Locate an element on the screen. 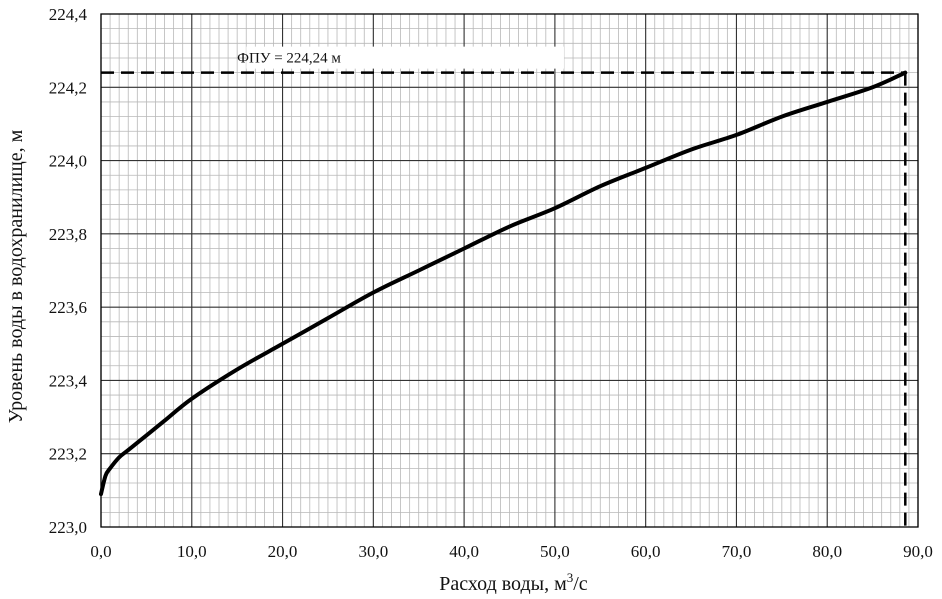 This screenshot has height=599, width=942. reference-label-background is located at coordinates (405, 57).